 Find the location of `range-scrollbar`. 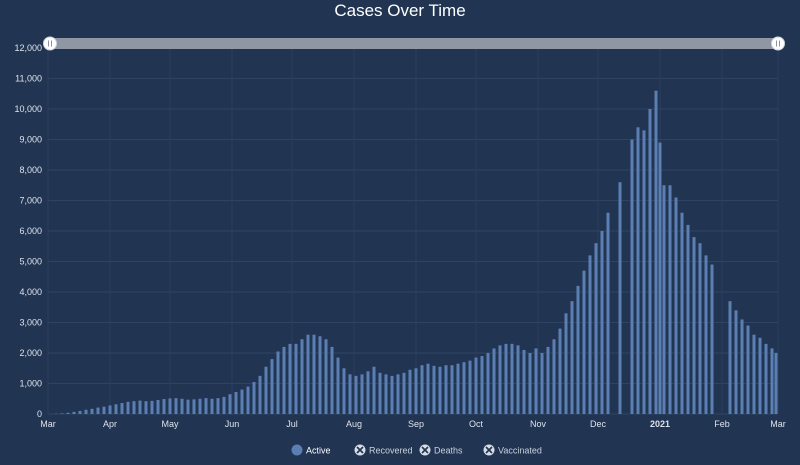

range-scrollbar is located at coordinates (414, 43).